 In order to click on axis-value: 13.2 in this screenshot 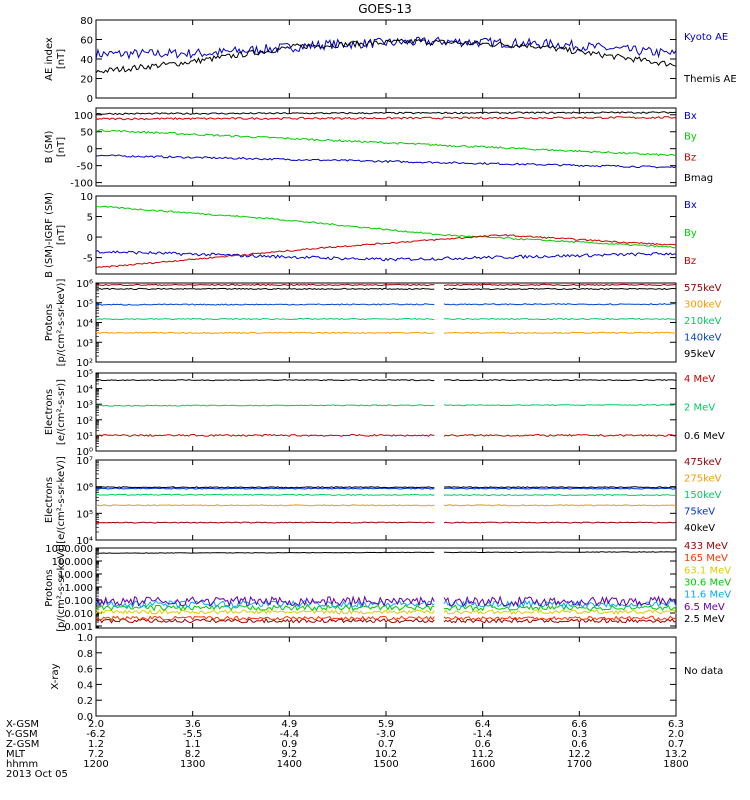, I will do `click(676, 754)`.